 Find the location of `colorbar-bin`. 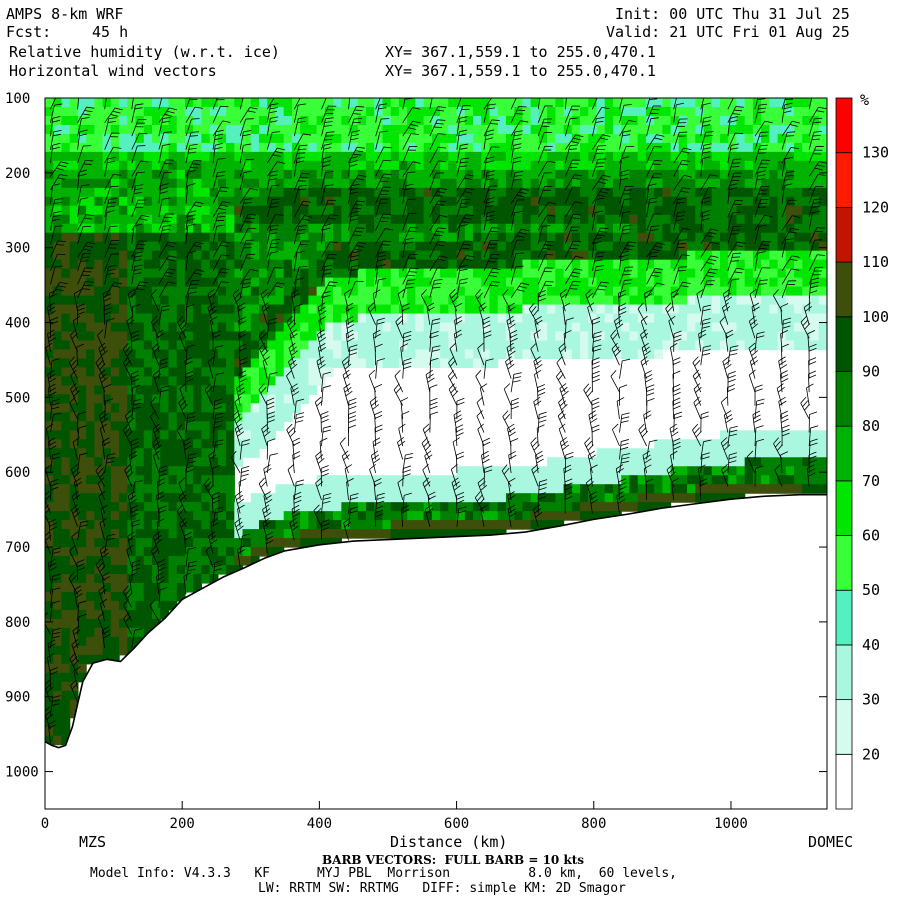

colorbar-bin is located at coordinates (844, 180).